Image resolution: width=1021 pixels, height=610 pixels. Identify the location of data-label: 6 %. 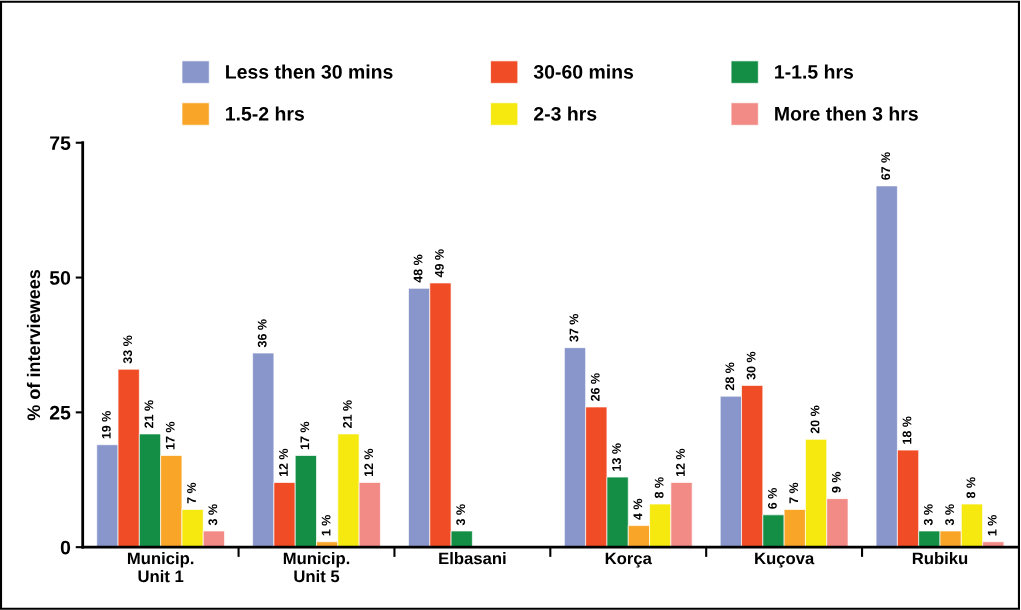
(772, 498).